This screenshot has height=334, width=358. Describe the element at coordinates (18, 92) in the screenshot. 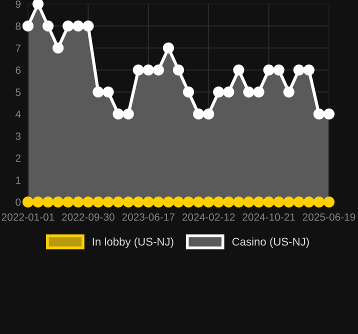

I see `y-tick-label: 5` at that location.